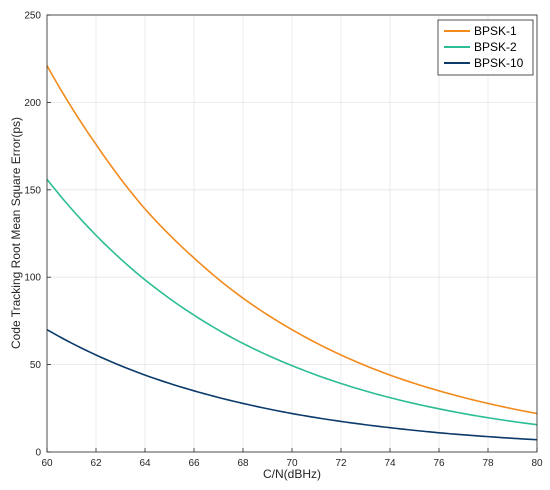 The image size is (550, 490). What do you see at coordinates (145, 463) in the screenshot?
I see `x-tick-label: 64` at bounding box center [145, 463].